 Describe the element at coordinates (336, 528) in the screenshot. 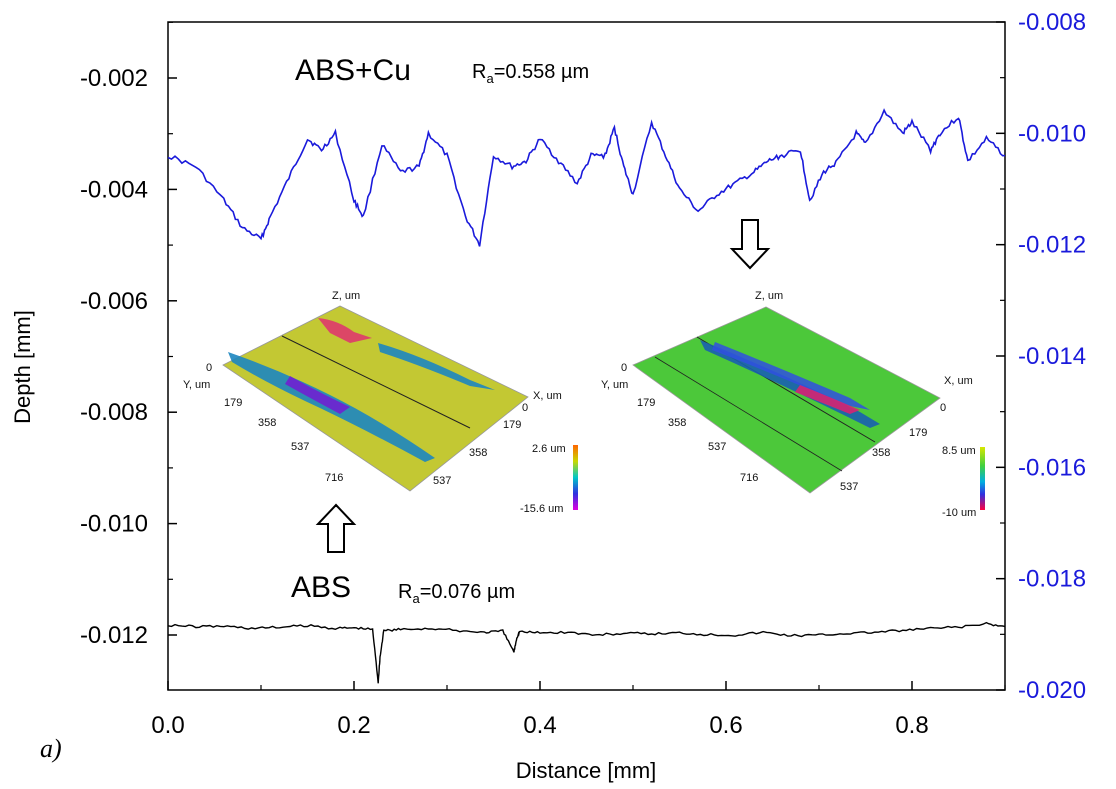

I see `up-arrow-icon` at that location.